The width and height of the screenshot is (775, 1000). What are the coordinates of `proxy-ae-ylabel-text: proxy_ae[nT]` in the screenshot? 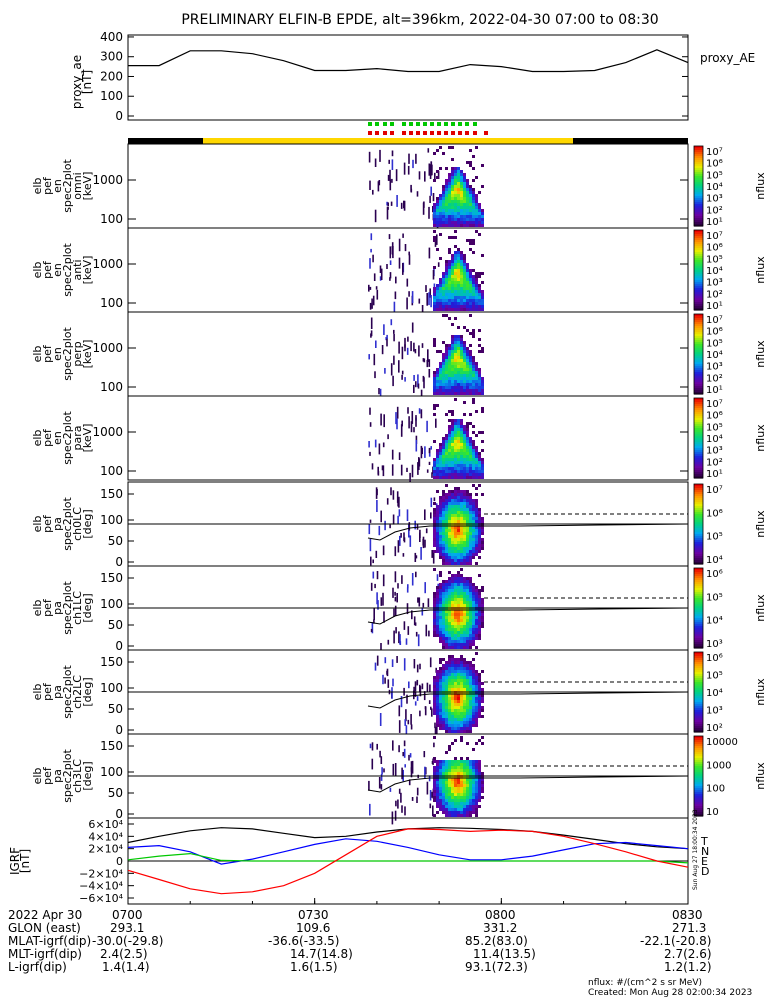 It's located at (82, 82).